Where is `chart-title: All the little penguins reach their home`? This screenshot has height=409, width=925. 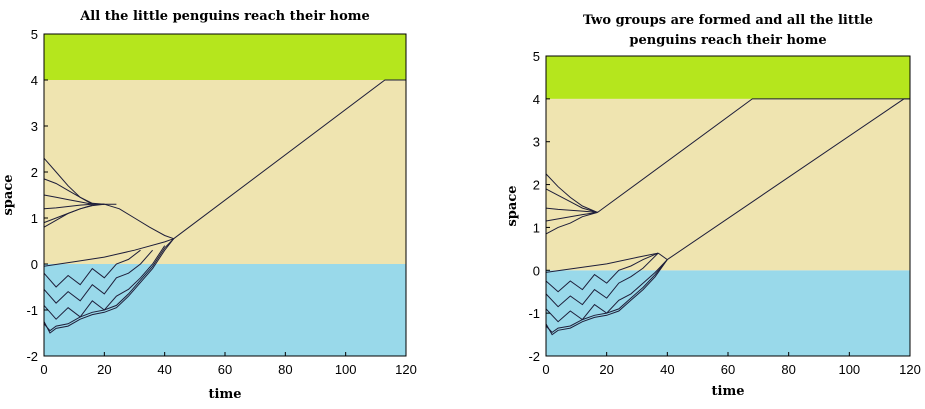
chart-title: All the little penguins reach their home is located at coordinates (224, 16).